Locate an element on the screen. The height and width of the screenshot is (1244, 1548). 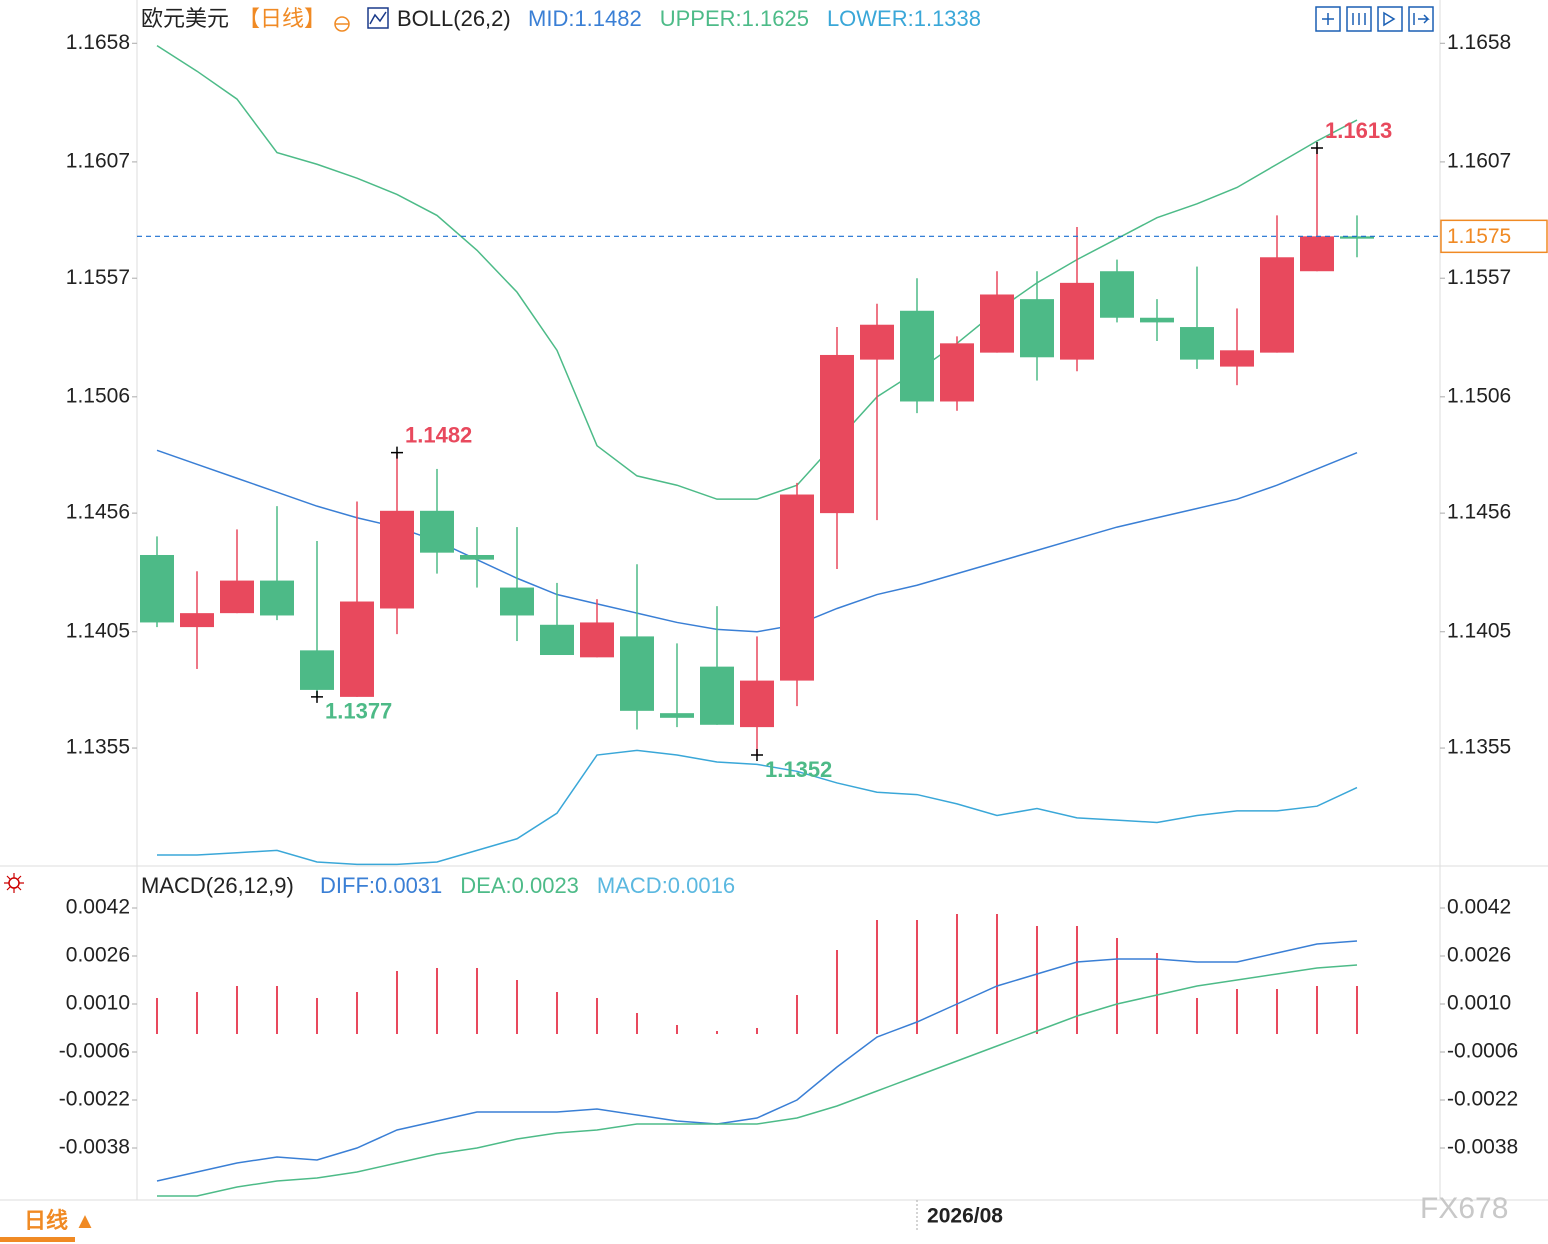
tool-icons is located at coordinates (1376, 19).